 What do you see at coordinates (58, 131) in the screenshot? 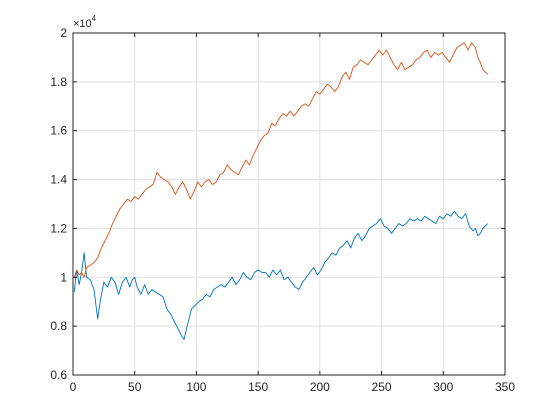
I see `y-tick-label: 1.6` at bounding box center [58, 131].